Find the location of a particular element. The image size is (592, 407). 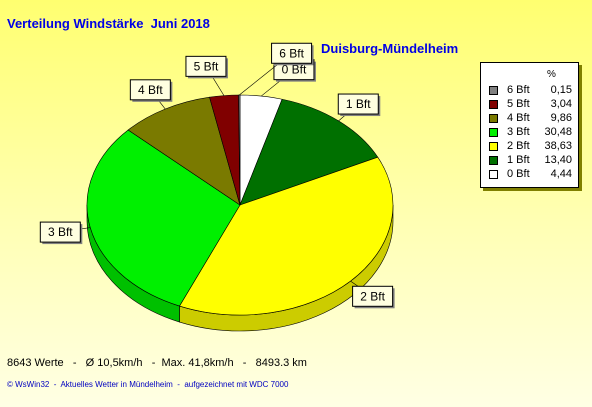

legend-item: 3 Bft 30,48 is located at coordinates (531, 132).